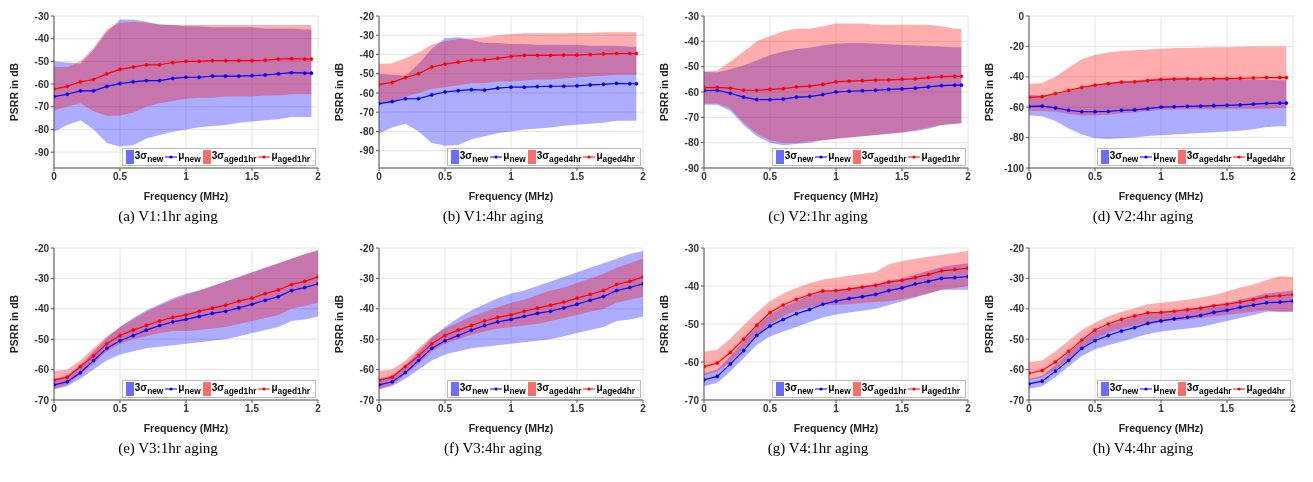 This screenshot has height=482, width=1313. What do you see at coordinates (1143, 216) in the screenshot?
I see `text: (d) V2:4hr aging` at bounding box center [1143, 216].